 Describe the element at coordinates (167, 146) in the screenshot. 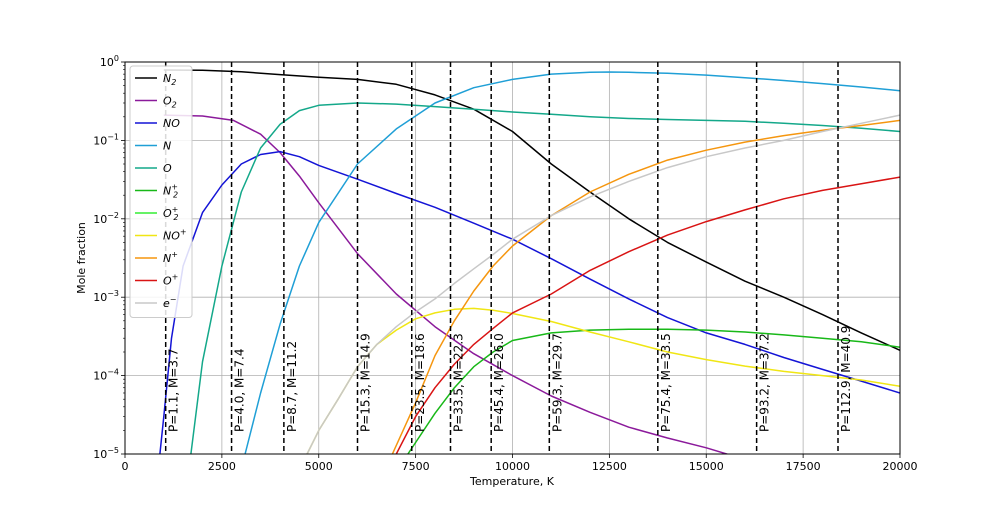

I see `legend-label: N` at that location.